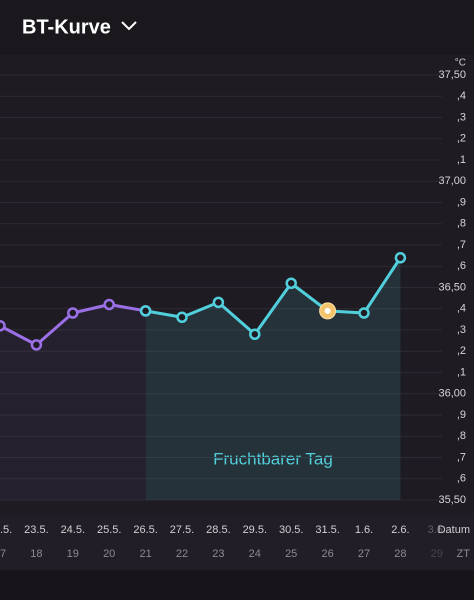  Describe the element at coordinates (36, 530) in the screenshot. I see `x-tick-label: 23.5.` at that location.